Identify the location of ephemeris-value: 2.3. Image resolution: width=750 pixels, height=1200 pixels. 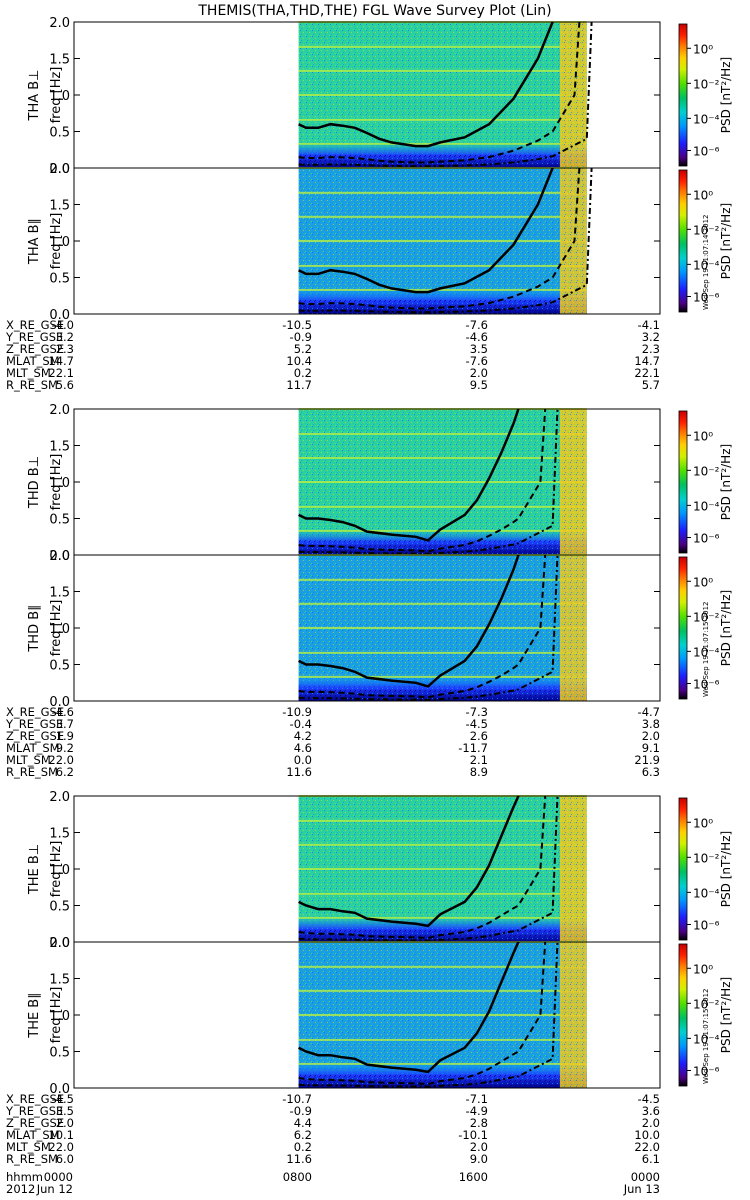
(65, 349).